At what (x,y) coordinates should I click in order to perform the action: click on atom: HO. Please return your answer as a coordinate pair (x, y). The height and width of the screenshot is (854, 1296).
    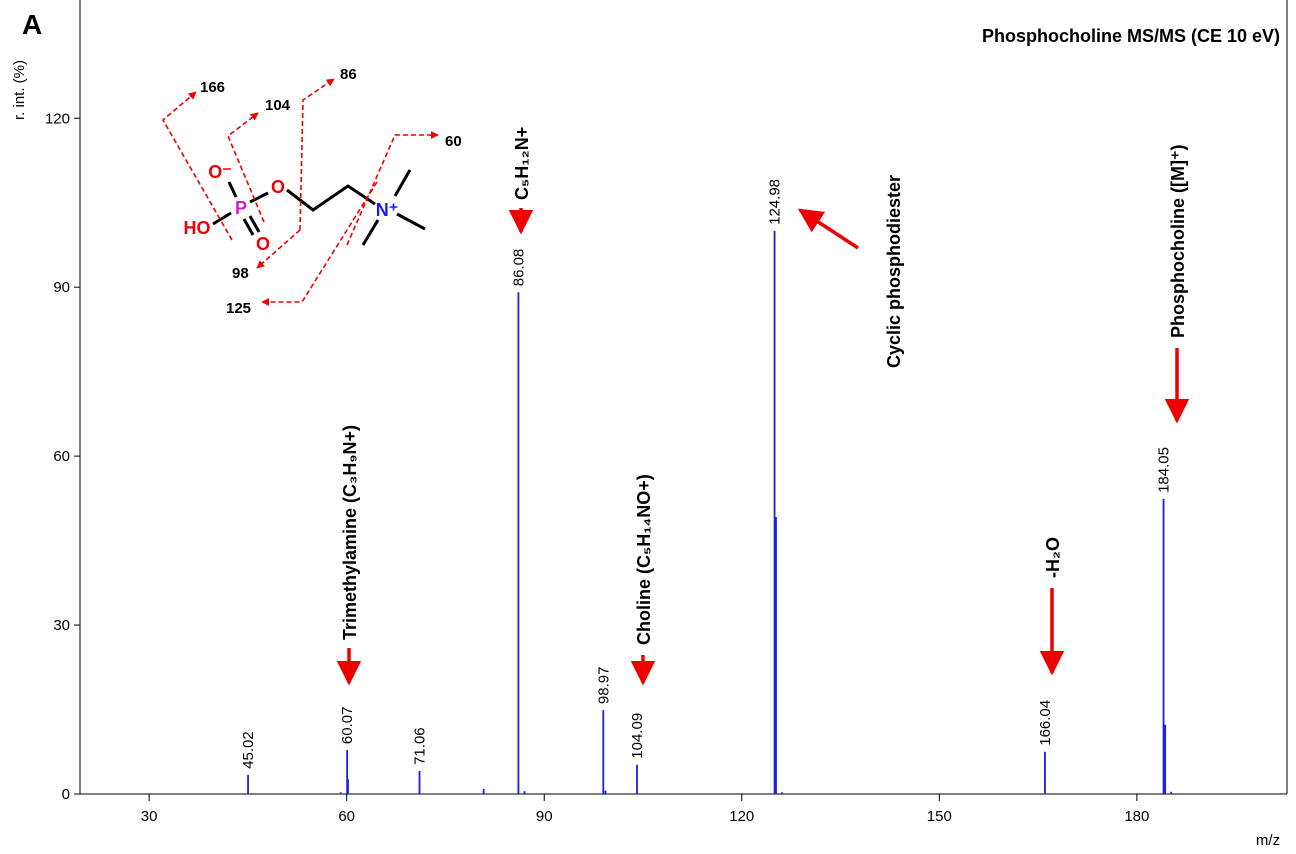
    Looking at the image, I should click on (197, 228).